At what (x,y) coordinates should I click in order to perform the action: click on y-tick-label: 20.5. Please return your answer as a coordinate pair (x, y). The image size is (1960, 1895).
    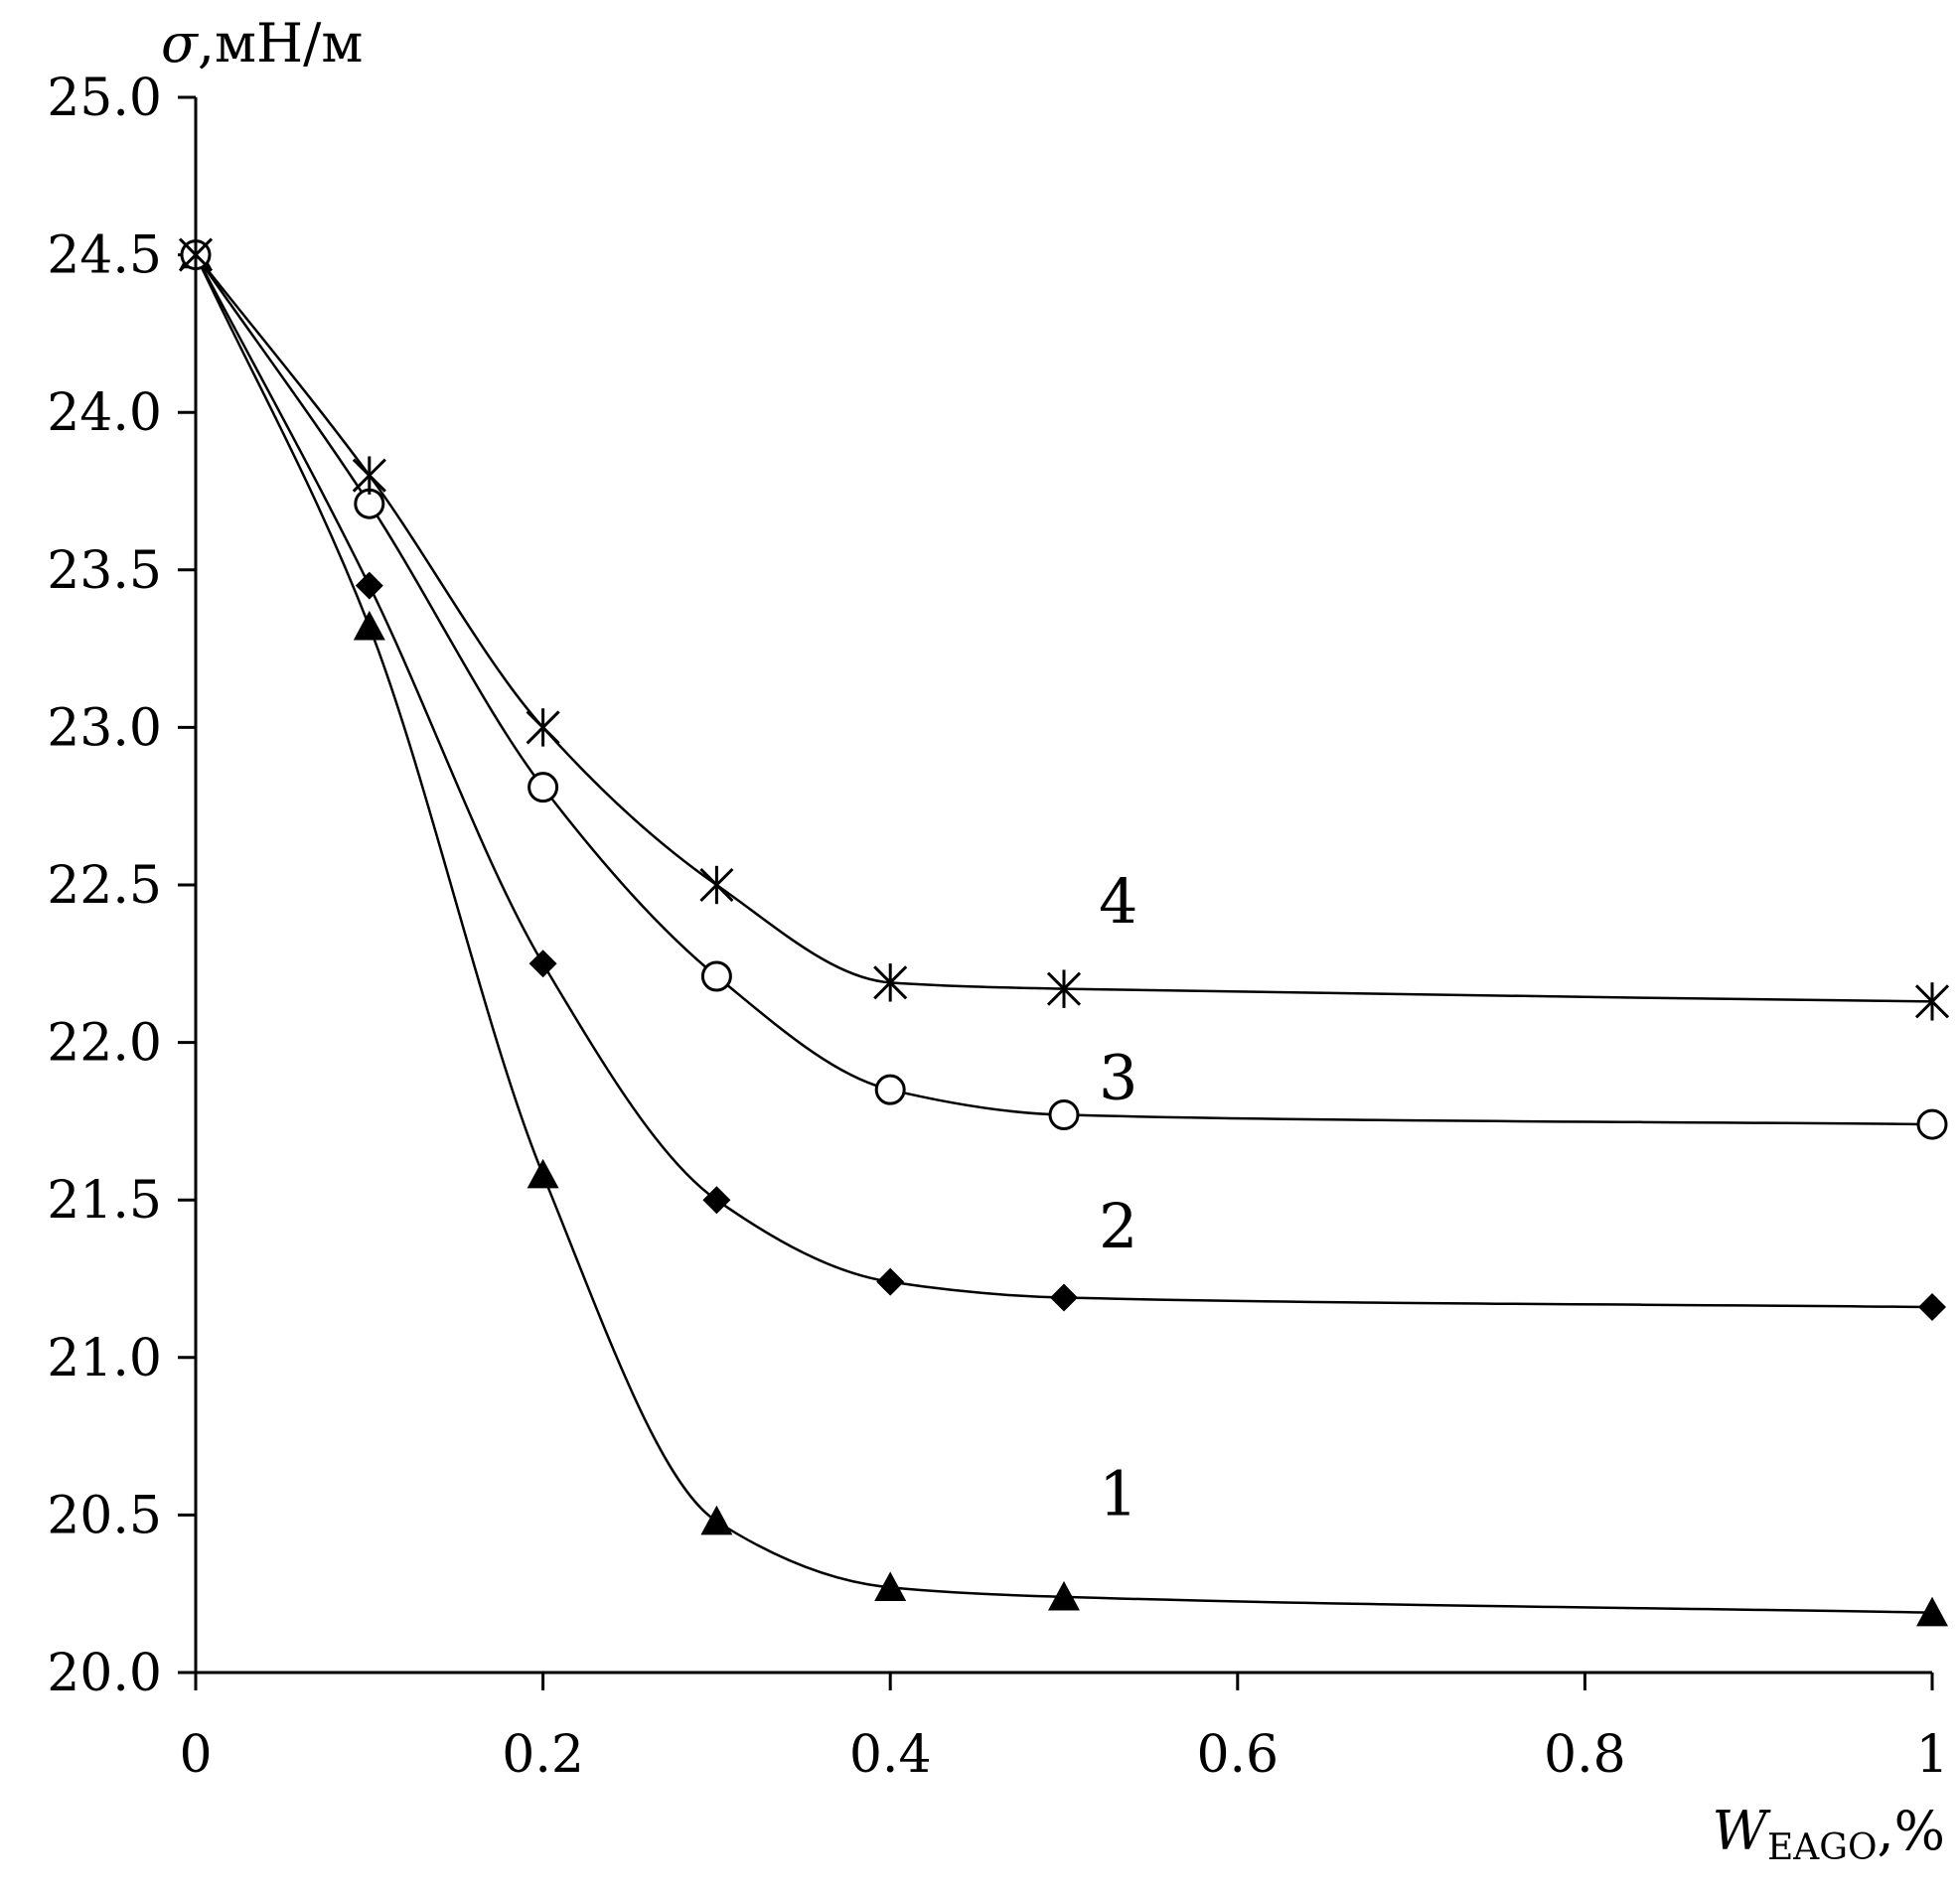
    Looking at the image, I should click on (104, 1515).